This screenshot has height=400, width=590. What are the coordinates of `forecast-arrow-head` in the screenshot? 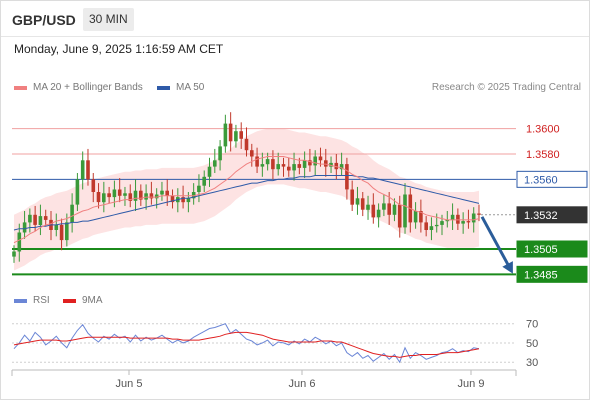 It's located at (507, 267).